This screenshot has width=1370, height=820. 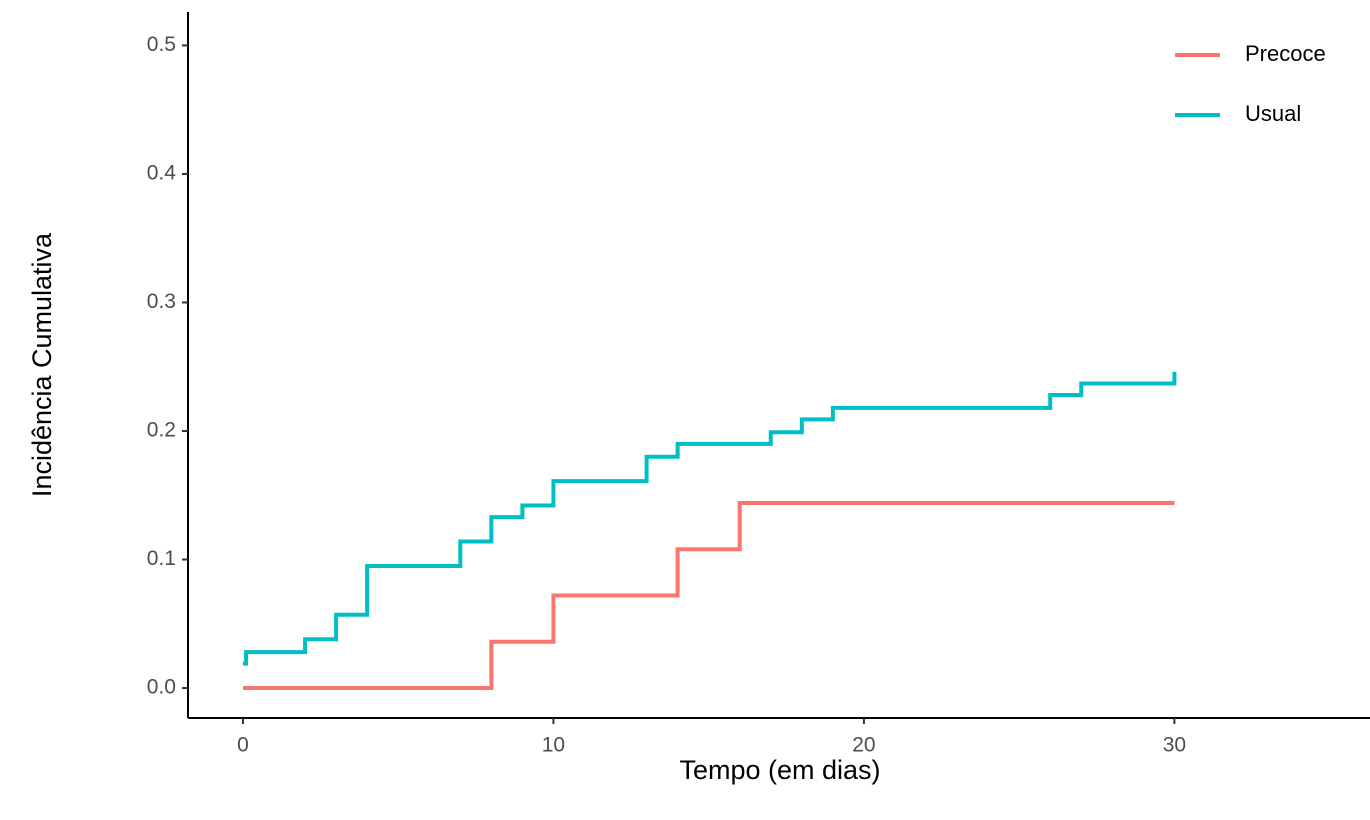 I want to click on y-tick-label: 0.0, so click(x=161, y=687).